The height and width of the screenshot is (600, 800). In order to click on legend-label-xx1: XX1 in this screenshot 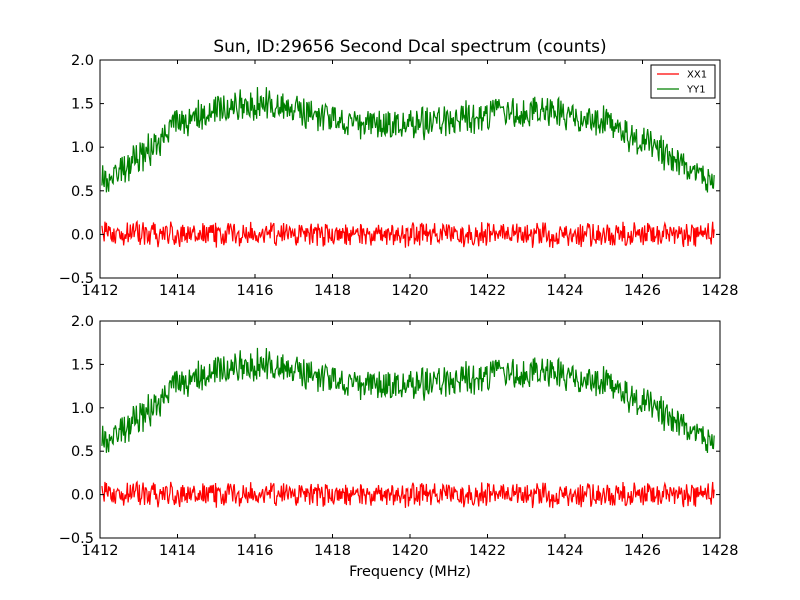, I will do `click(697, 75)`.